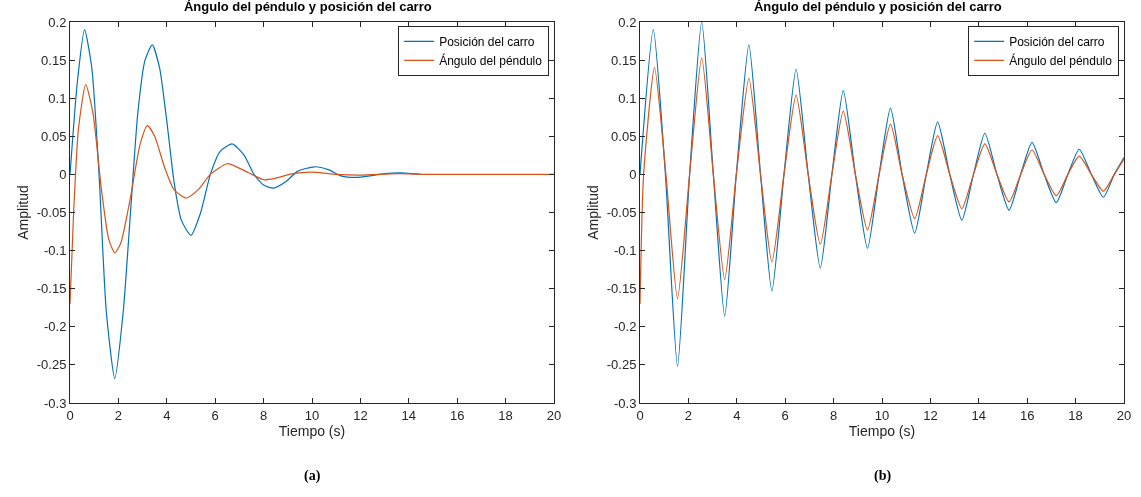 Image resolution: width=1141 pixels, height=497 pixels. I want to click on text: (a), so click(312, 476).